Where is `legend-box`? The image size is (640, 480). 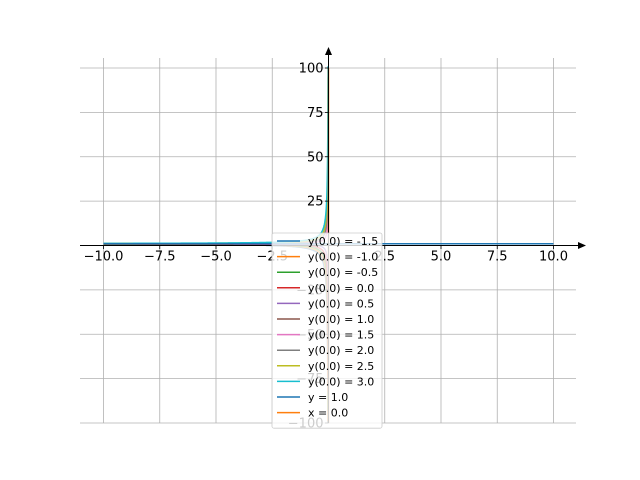
legend-box is located at coordinates (327, 330).